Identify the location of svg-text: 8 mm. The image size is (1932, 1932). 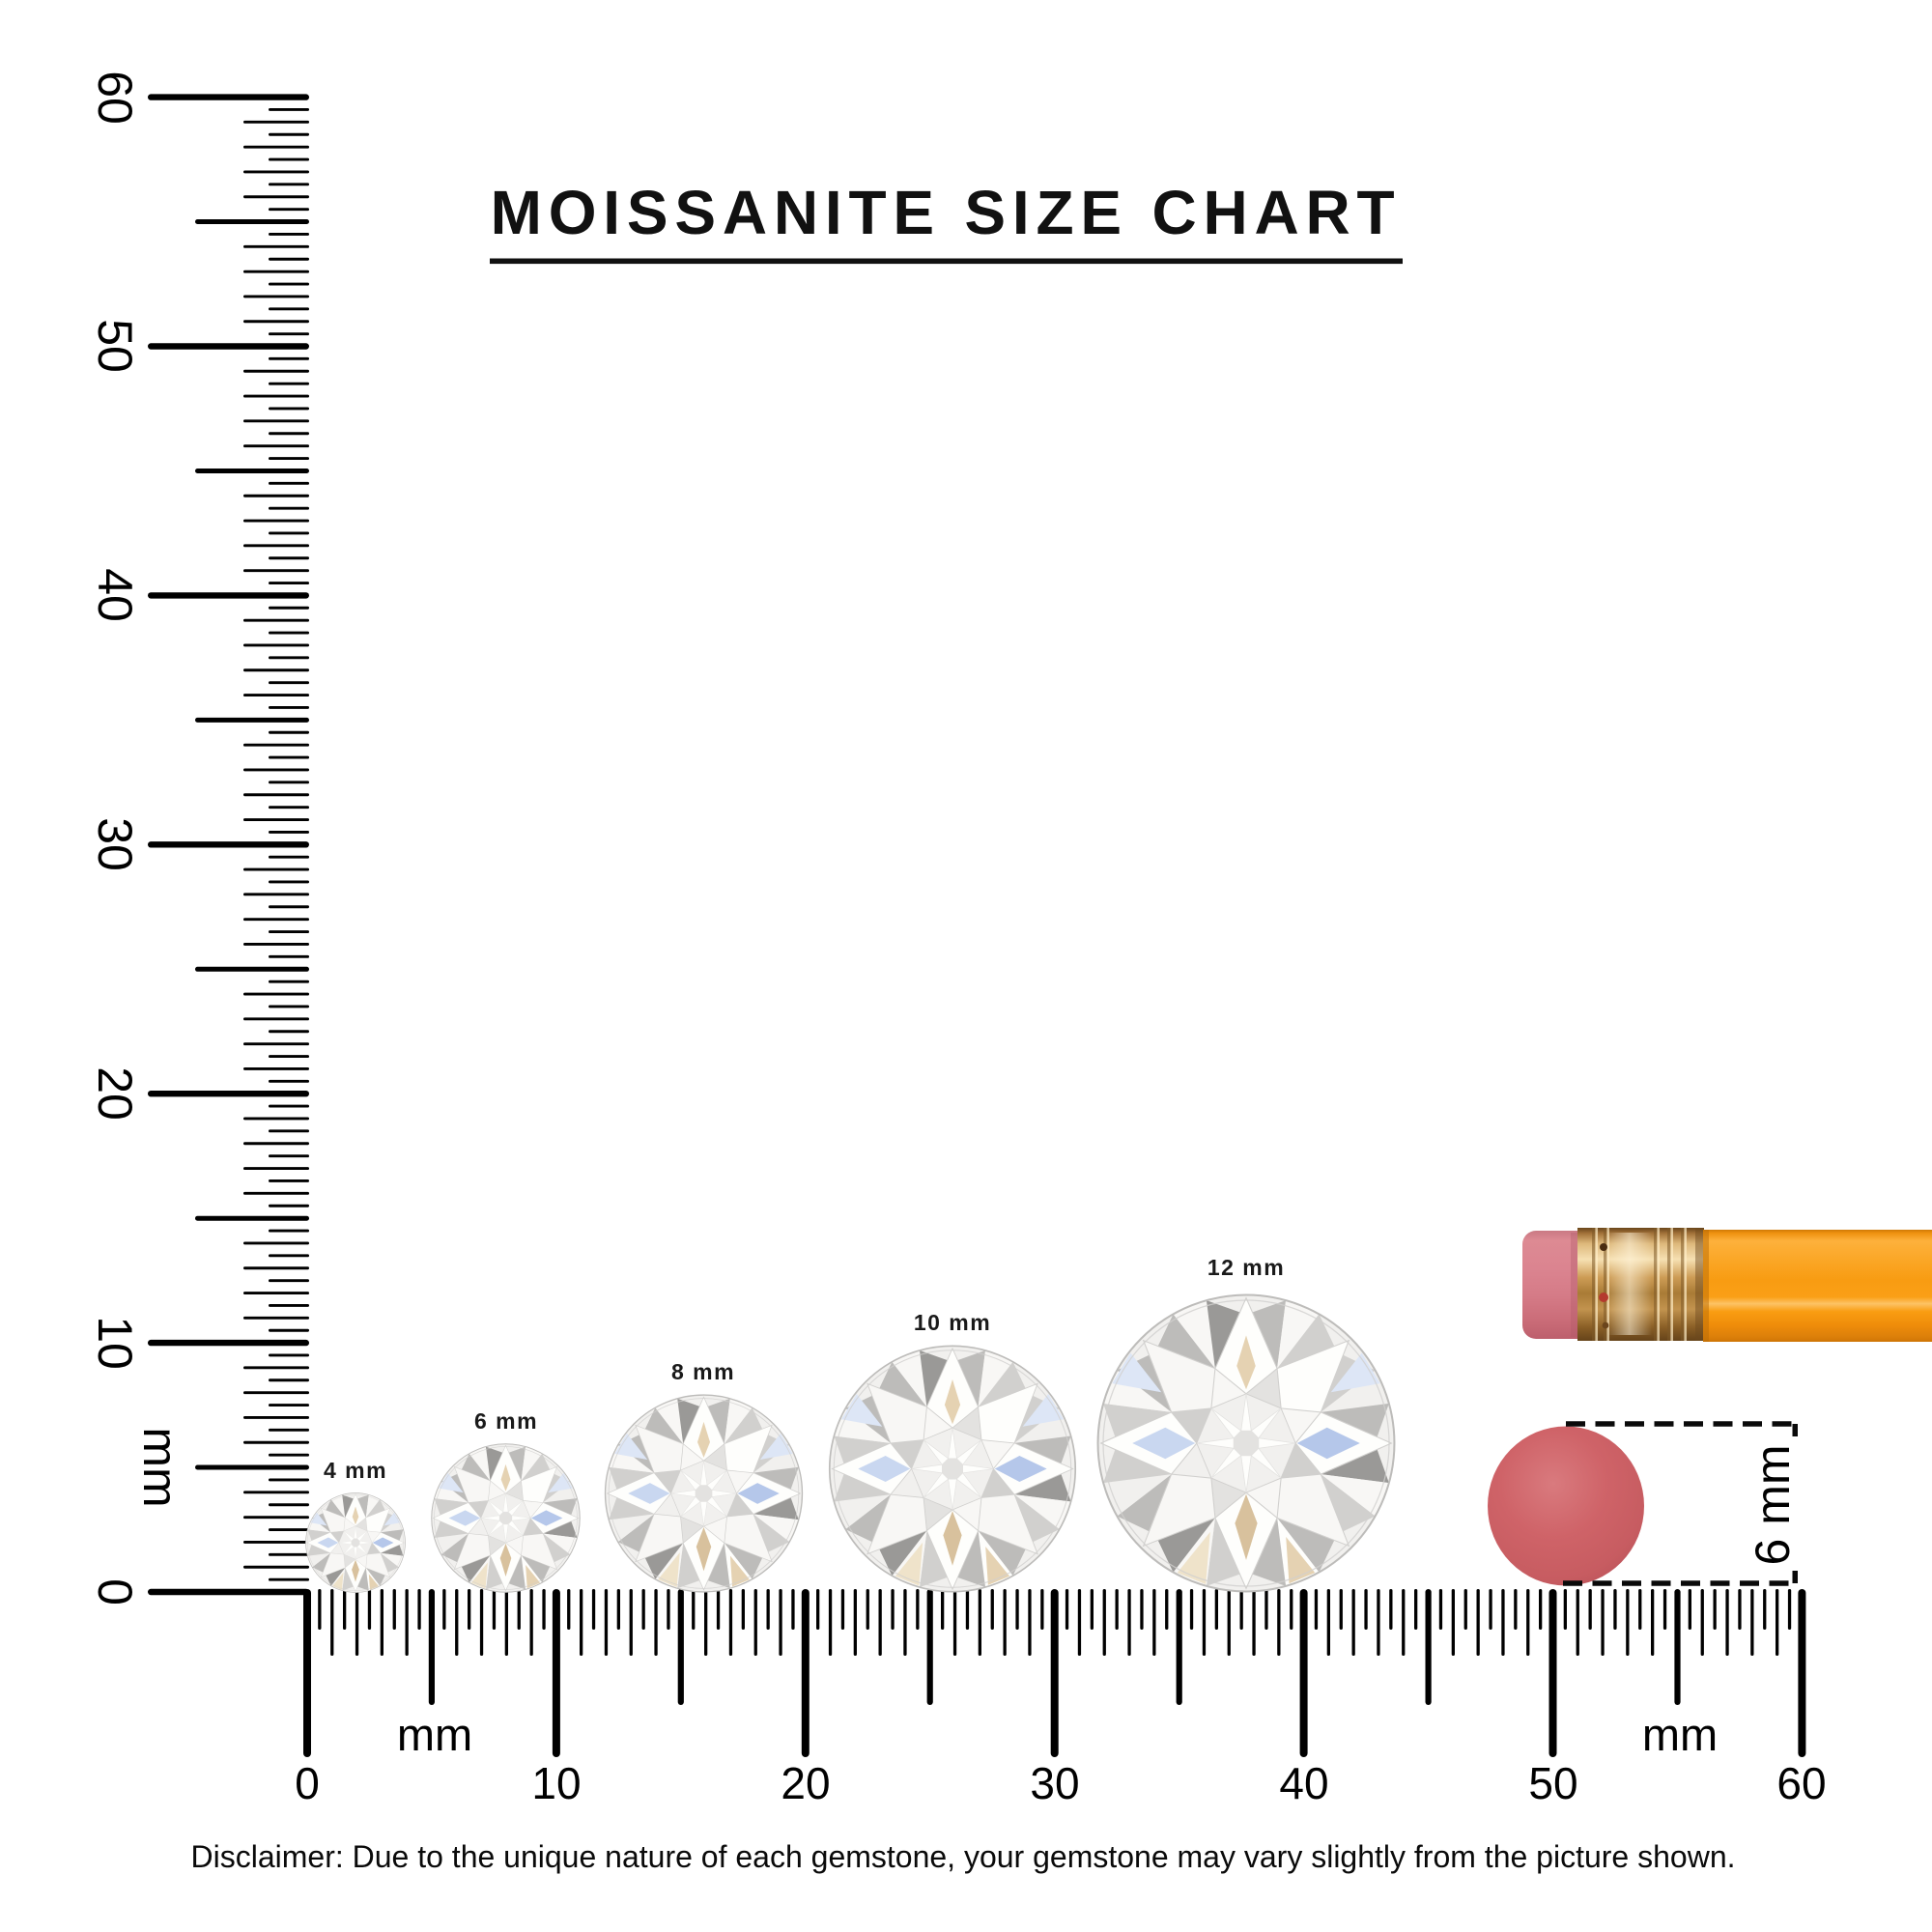
(703, 1371).